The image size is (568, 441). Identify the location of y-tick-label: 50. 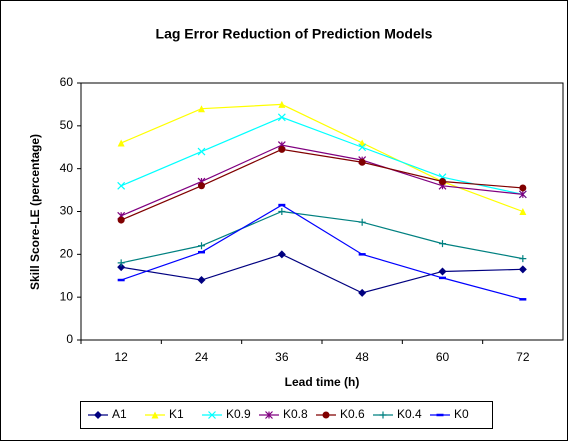
(67, 125).